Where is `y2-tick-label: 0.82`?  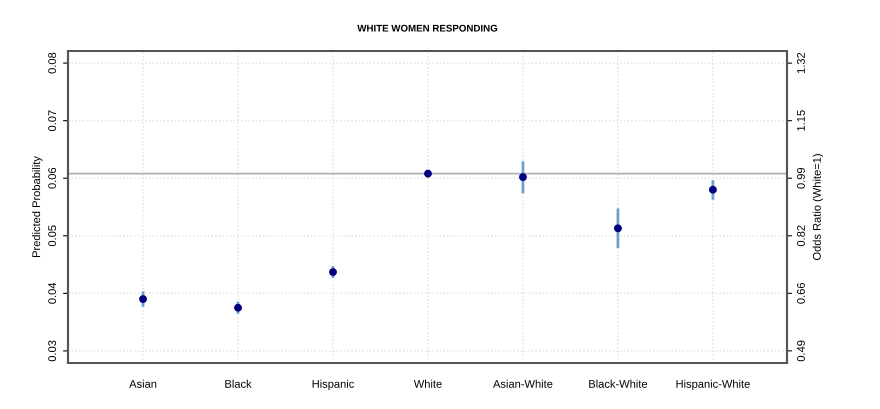
y2-tick-label: 0.82 is located at coordinates (801, 236).